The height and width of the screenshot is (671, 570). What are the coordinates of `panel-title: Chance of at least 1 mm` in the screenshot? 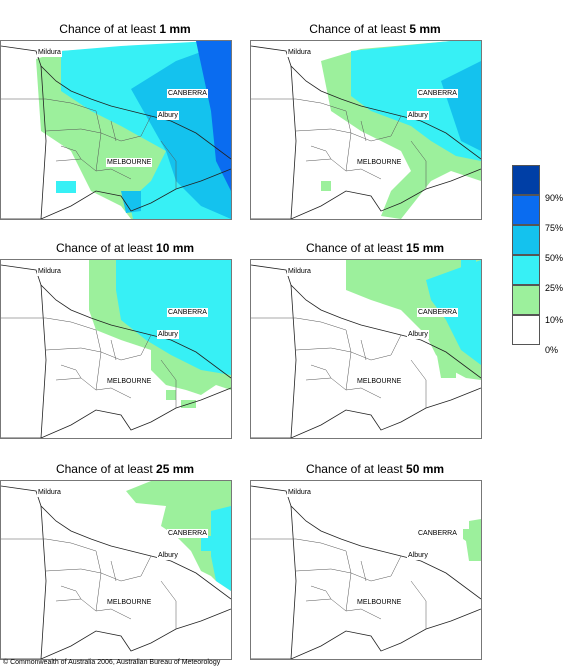 It's located at (125, 29).